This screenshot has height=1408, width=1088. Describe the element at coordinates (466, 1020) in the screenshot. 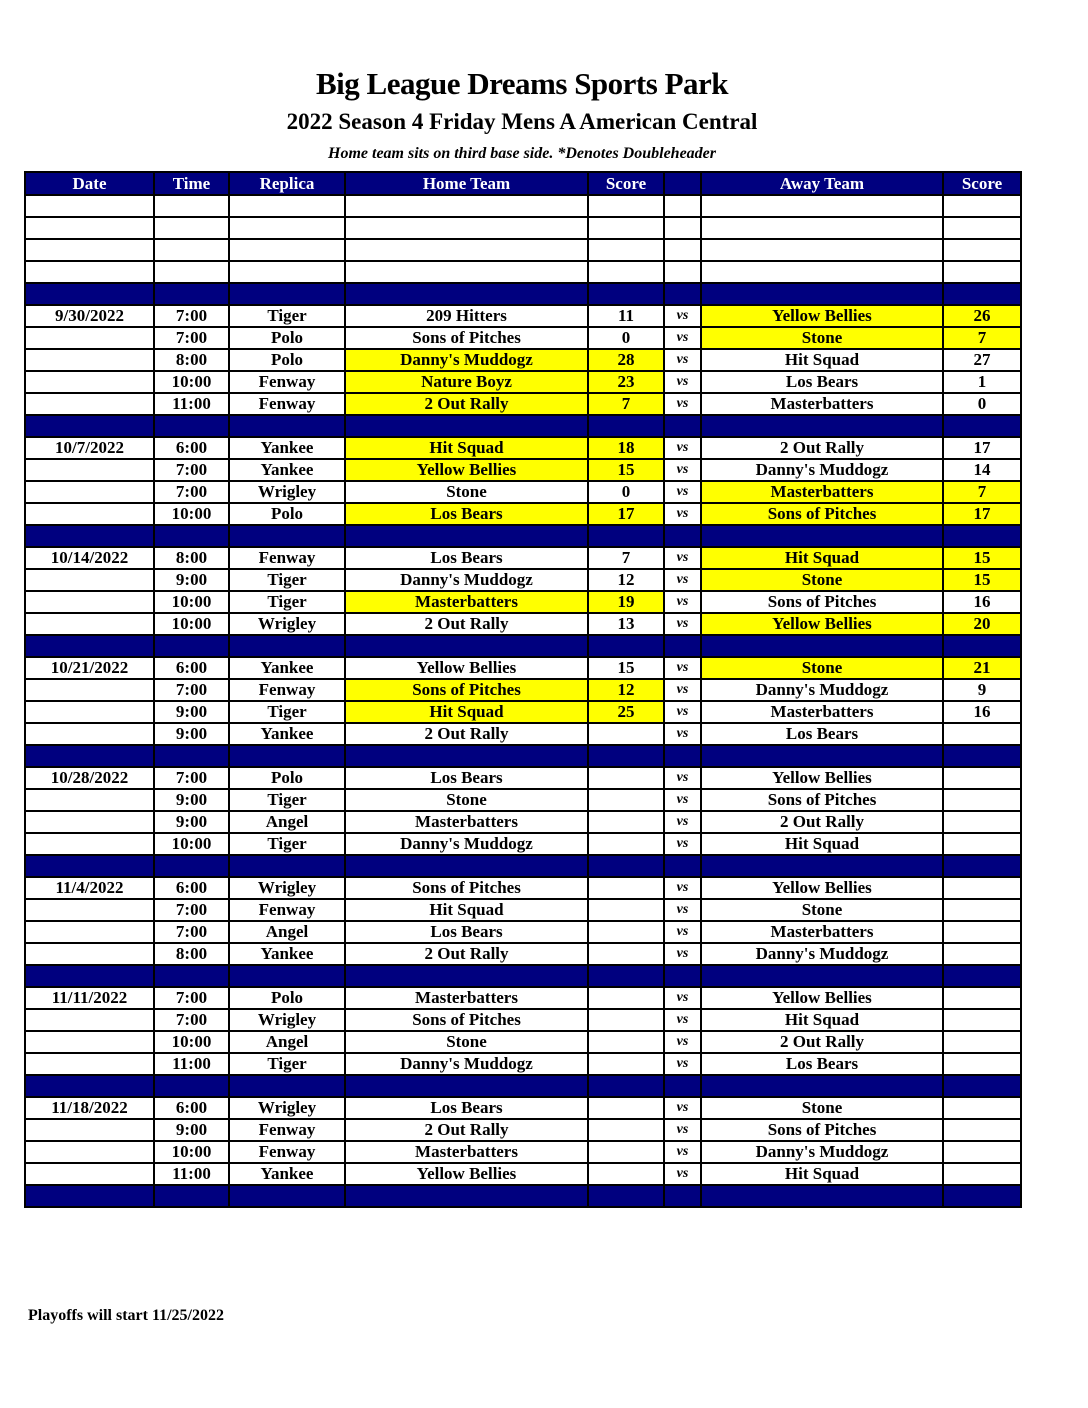

I see `home-team-cell: Sons of Pitches` at that location.